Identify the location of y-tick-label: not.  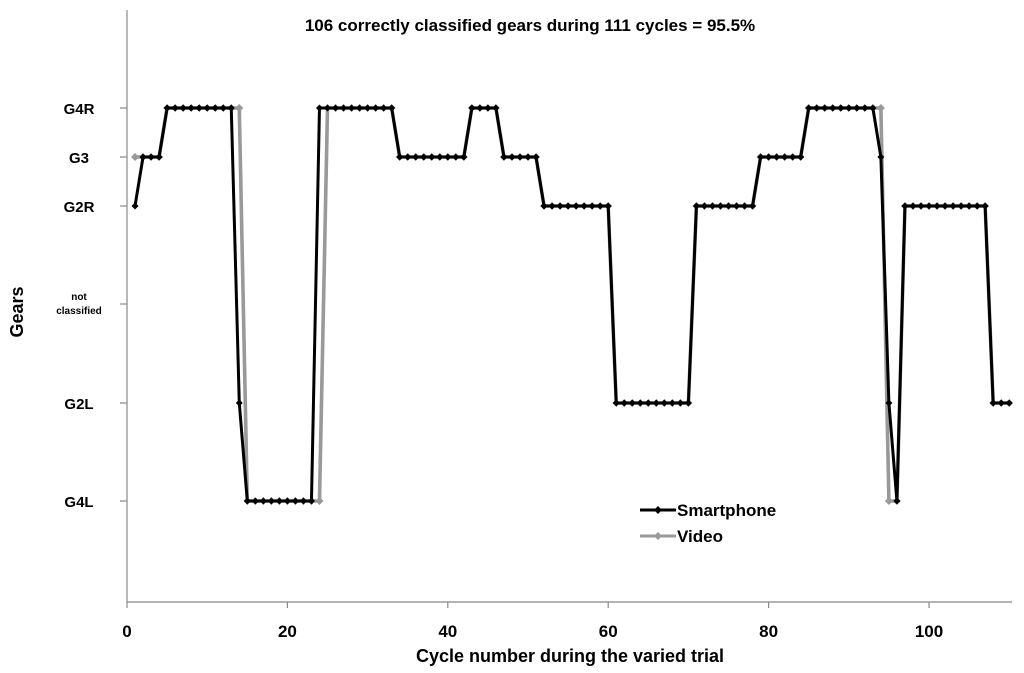
(79, 297).